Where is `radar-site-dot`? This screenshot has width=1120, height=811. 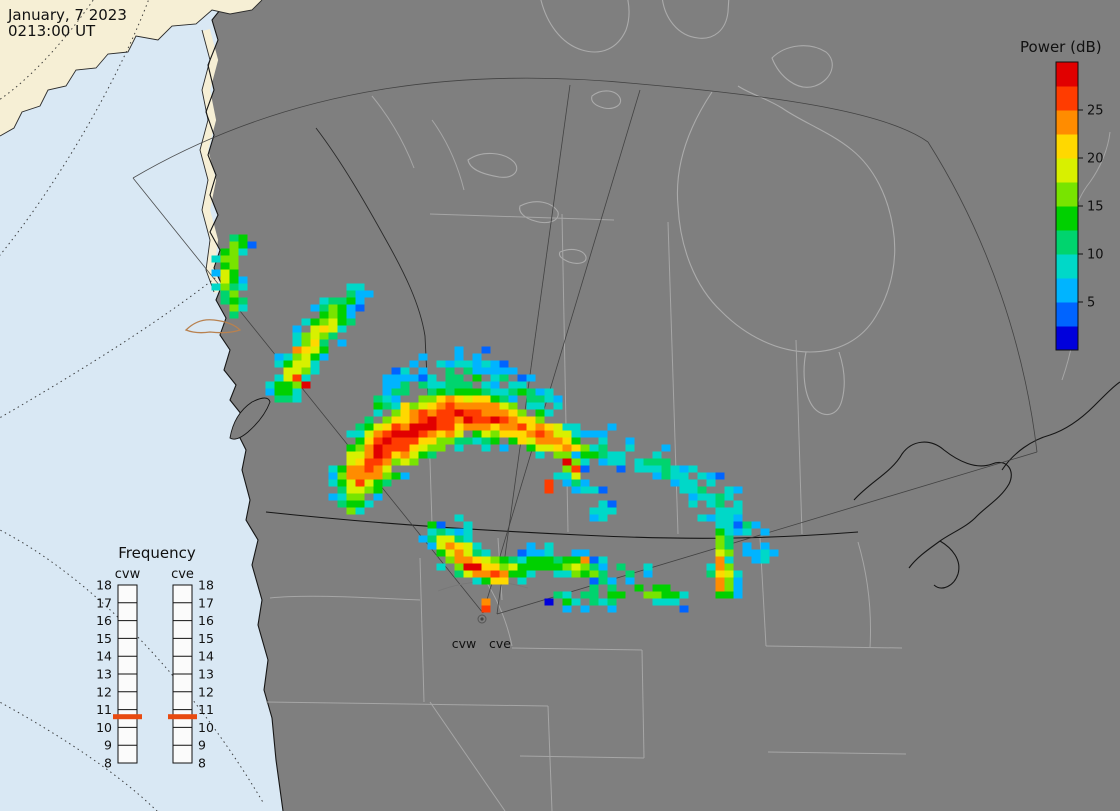
radar-site-dot is located at coordinates (482, 619).